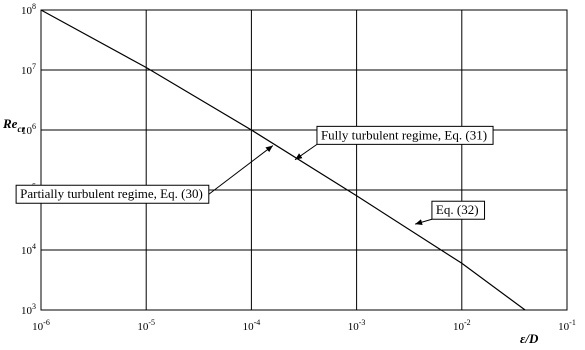 This screenshot has height=350, width=585. I want to click on x-tick-label: 10⁻⁶, so click(41, 325).